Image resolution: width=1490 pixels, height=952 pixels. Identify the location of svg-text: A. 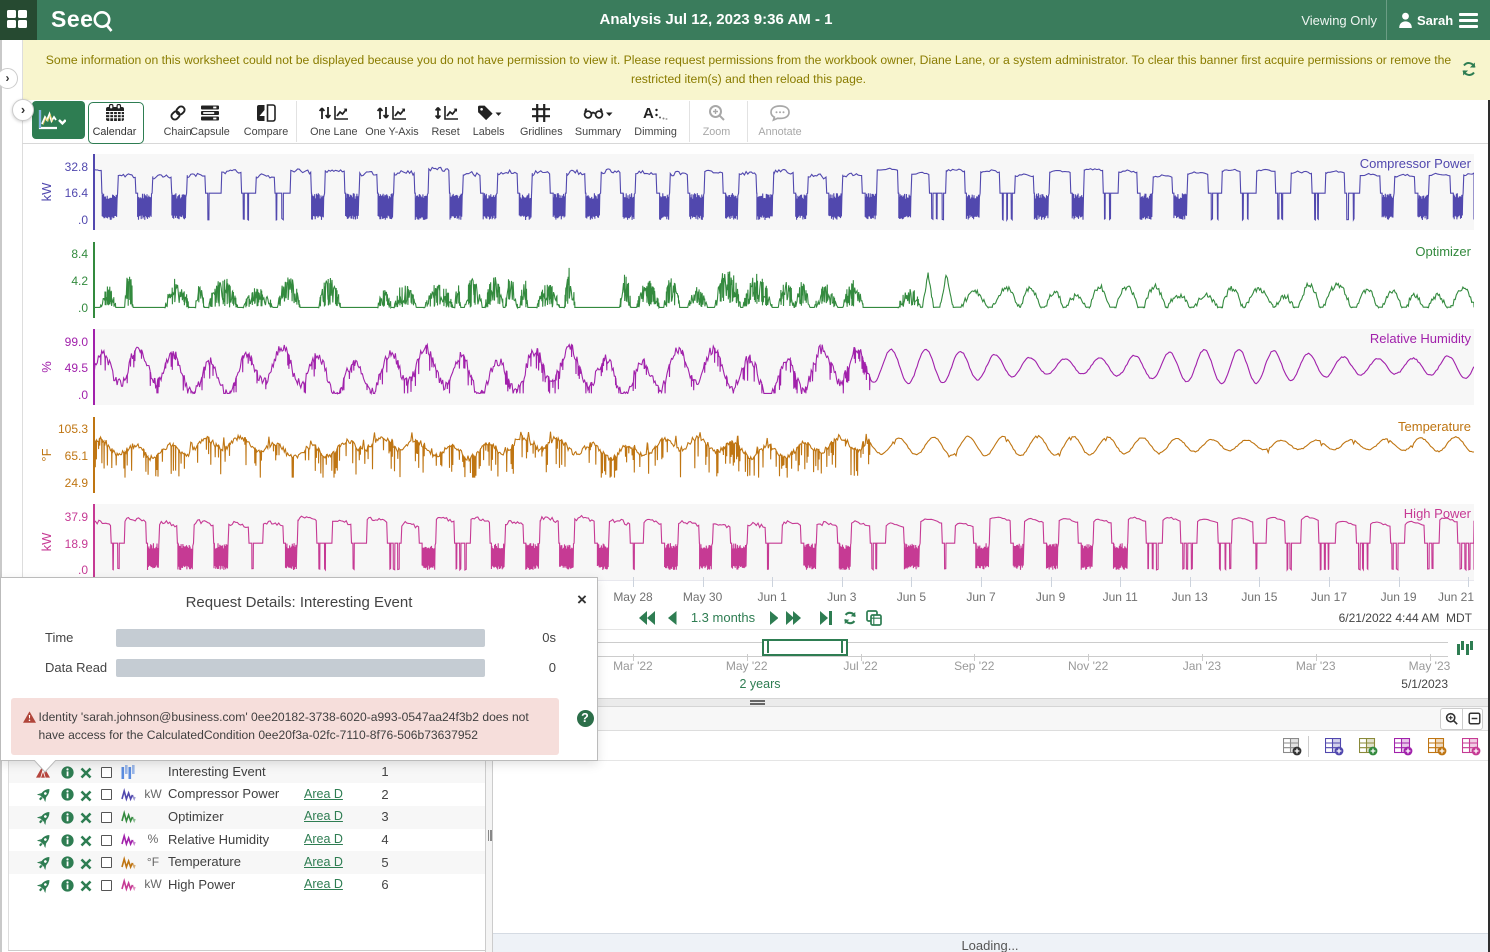
(648, 113).